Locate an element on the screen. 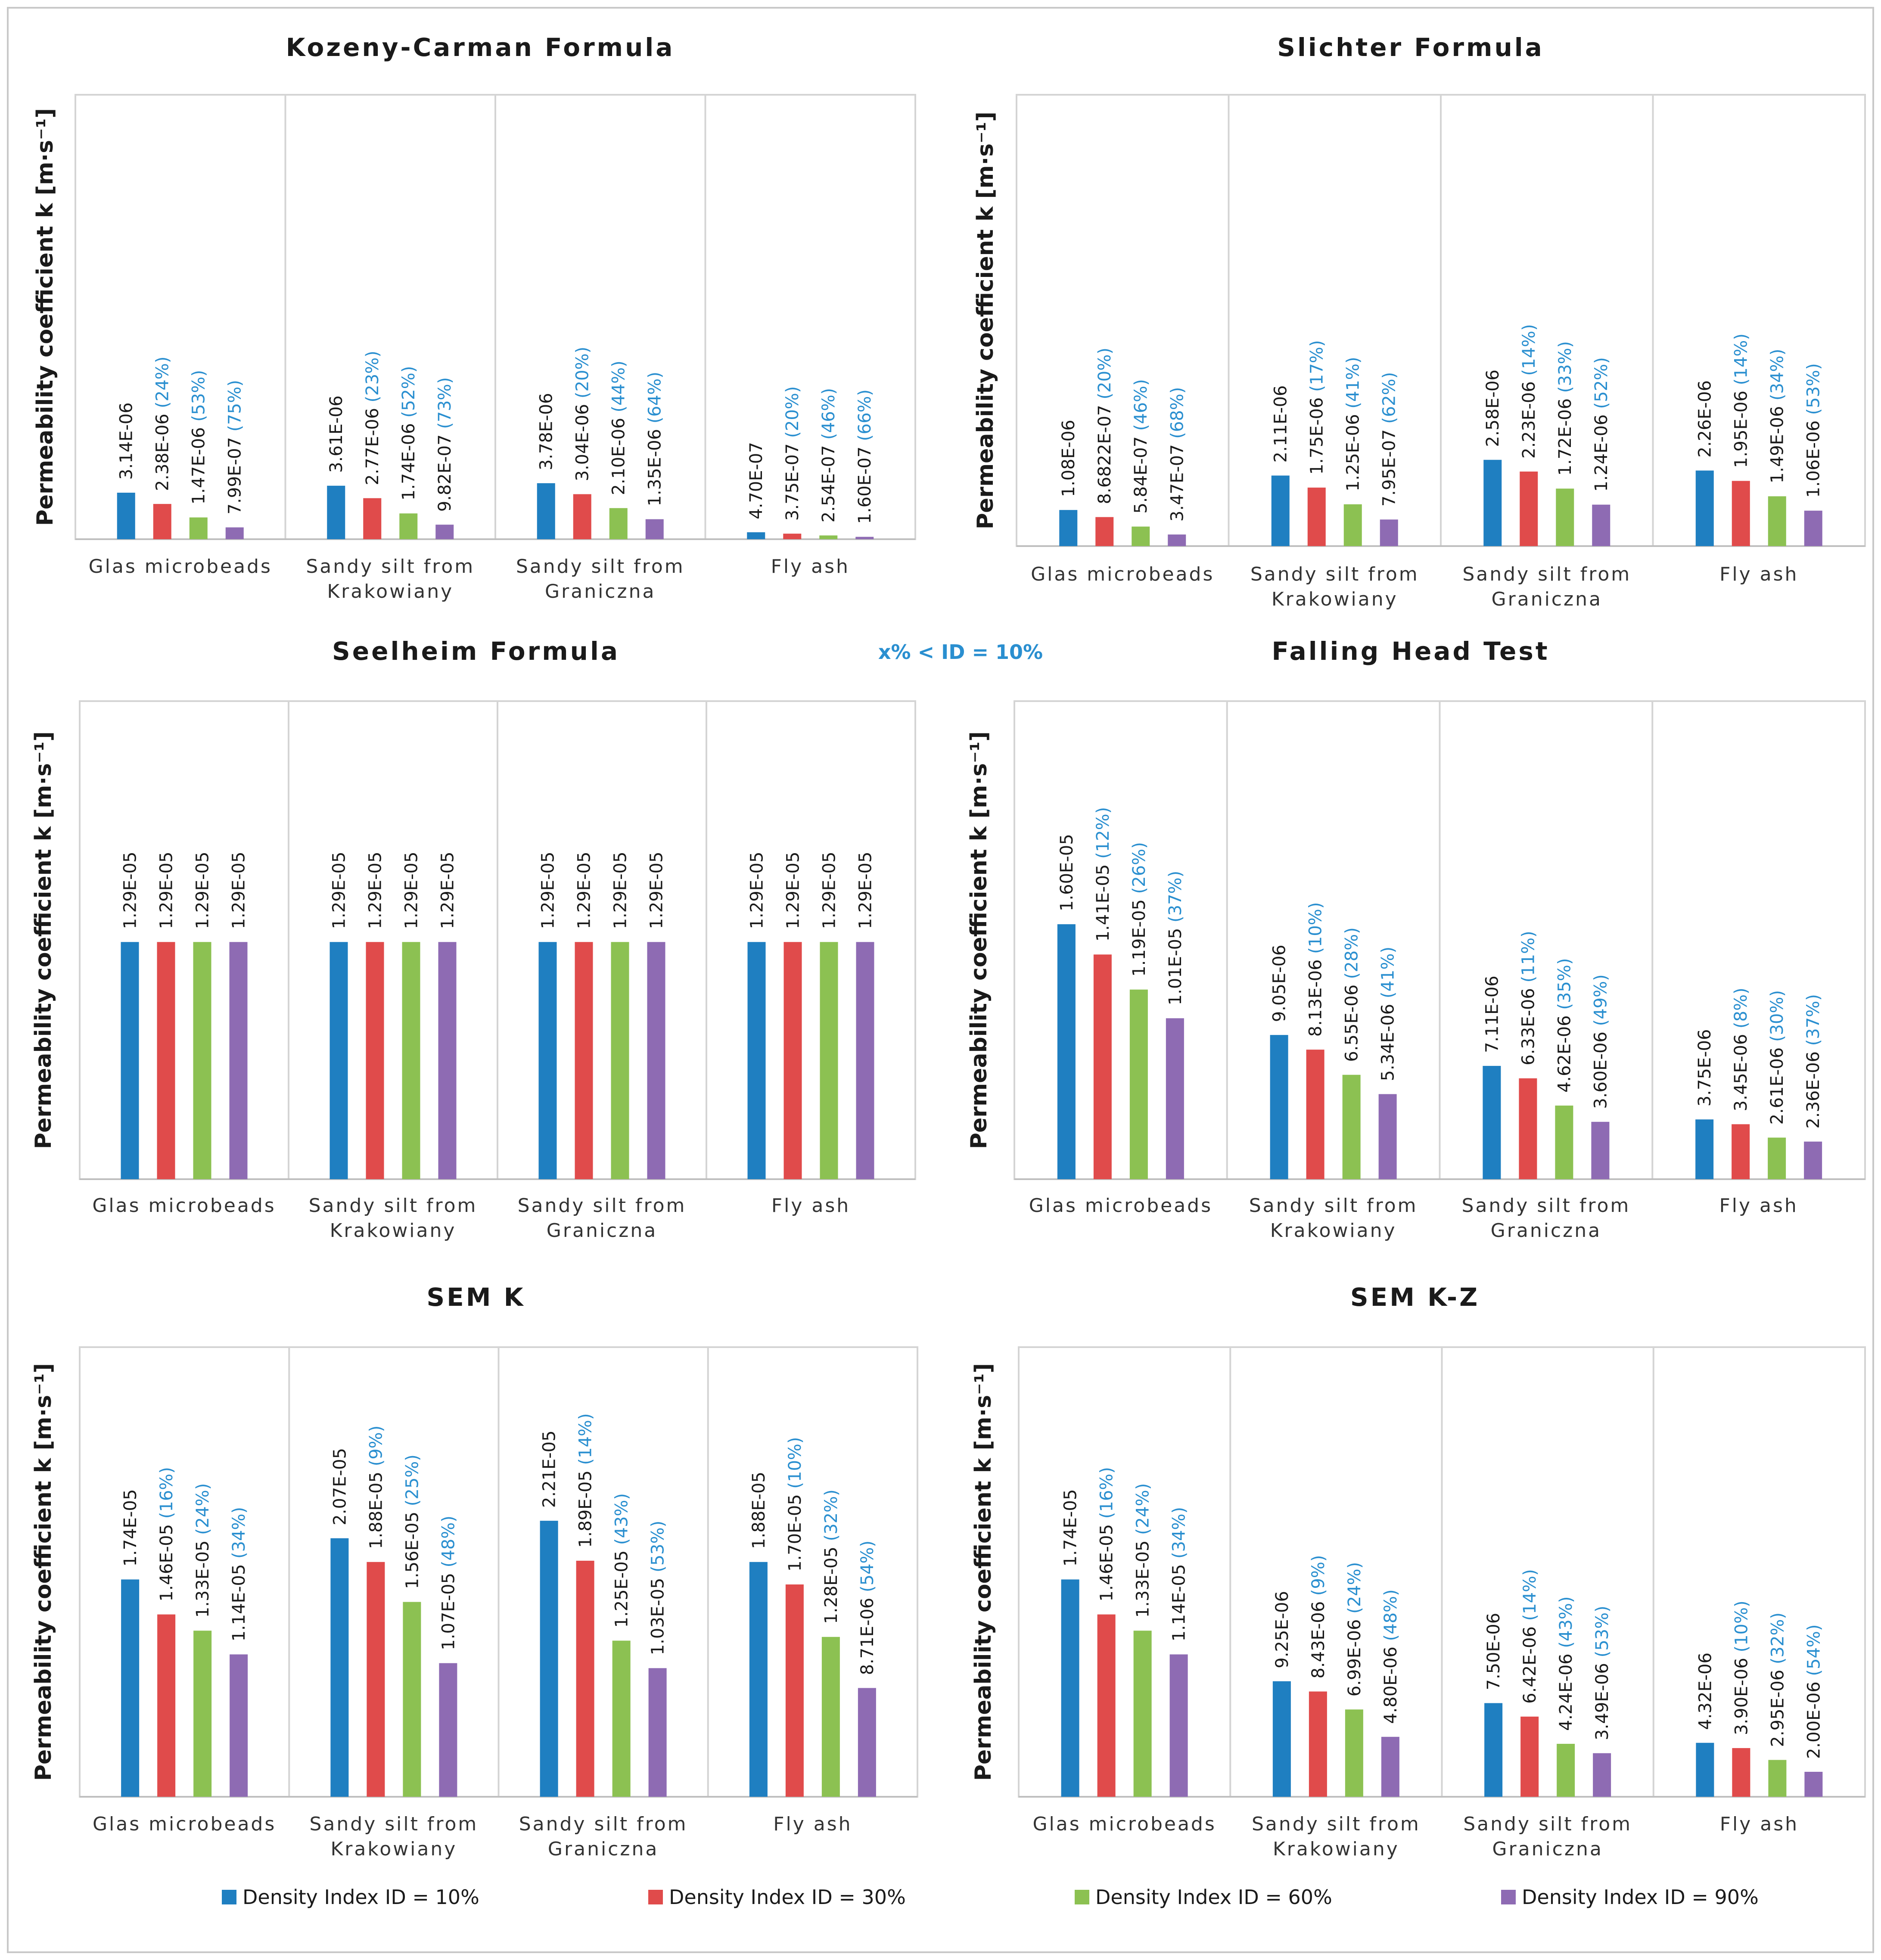  chart-title: Kozeny-Carman Formula is located at coordinates (480, 47).